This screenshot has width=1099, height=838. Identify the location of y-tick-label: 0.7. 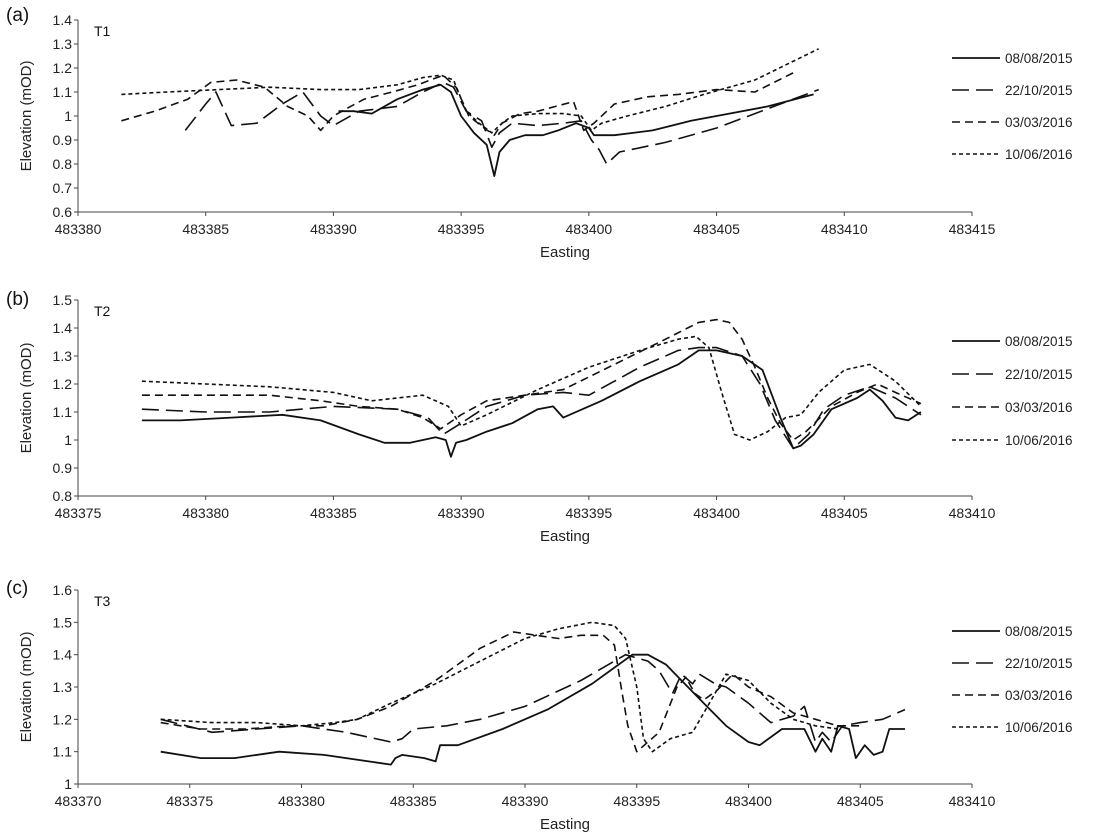
(63, 188).